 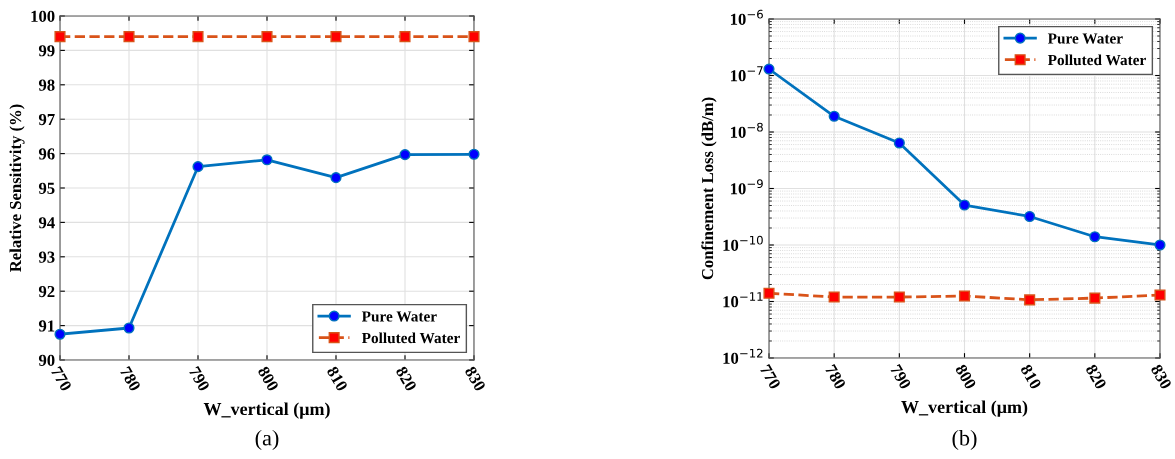 I want to click on text: (b), so click(x=964, y=440).